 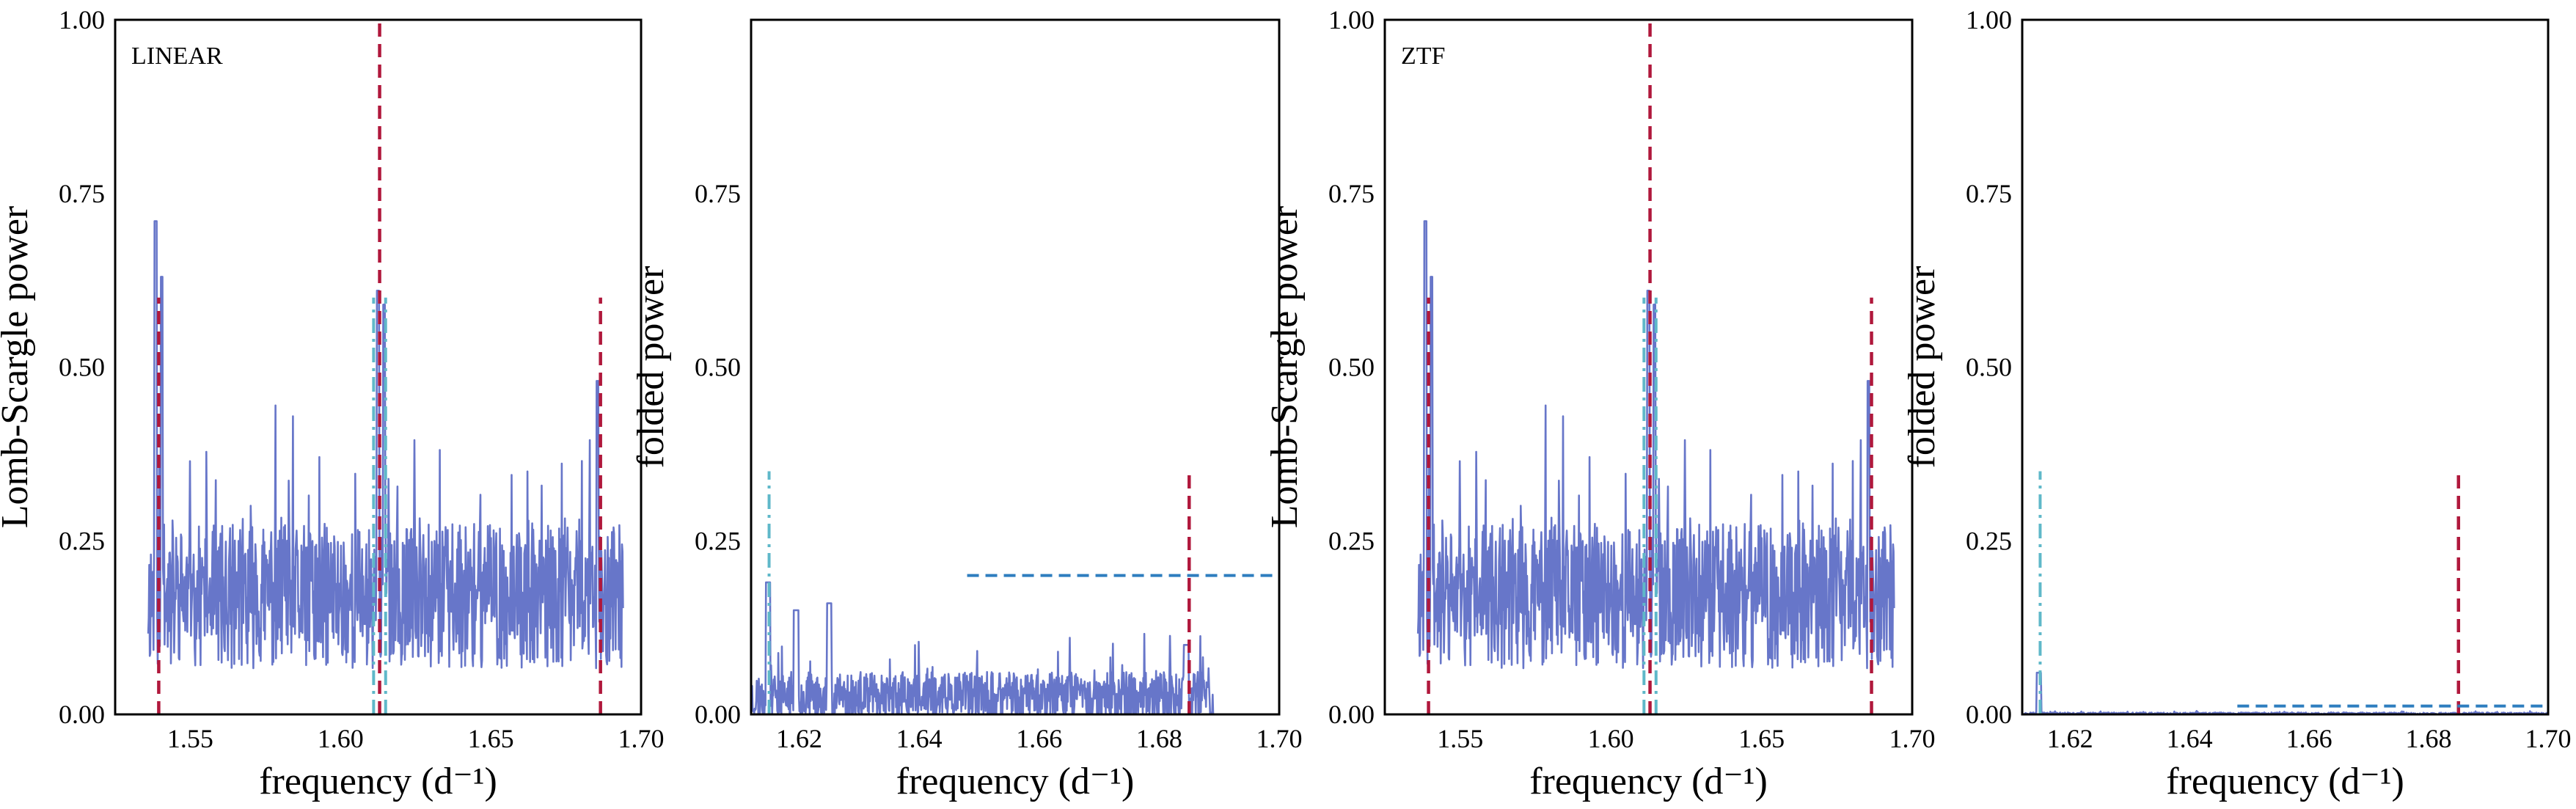 What do you see at coordinates (1423, 56) in the screenshot?
I see `panel-label: ZTF` at bounding box center [1423, 56].